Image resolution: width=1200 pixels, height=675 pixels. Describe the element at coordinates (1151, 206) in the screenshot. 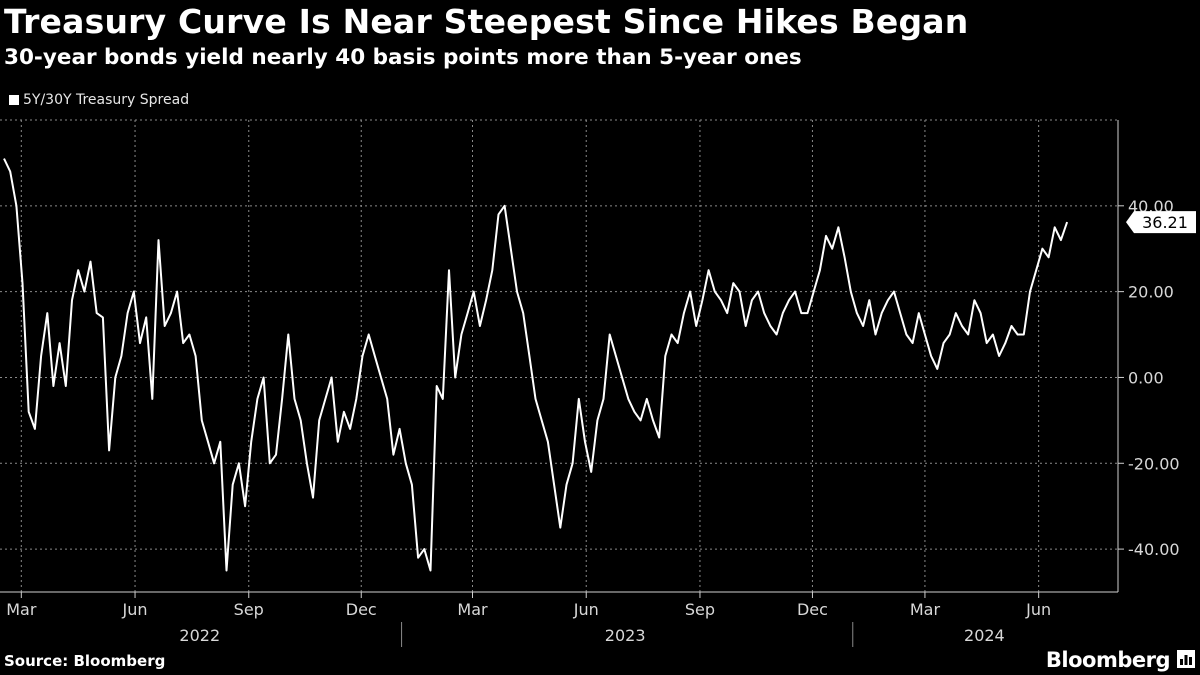

I see `y-tick-label: 40.00` at that location.